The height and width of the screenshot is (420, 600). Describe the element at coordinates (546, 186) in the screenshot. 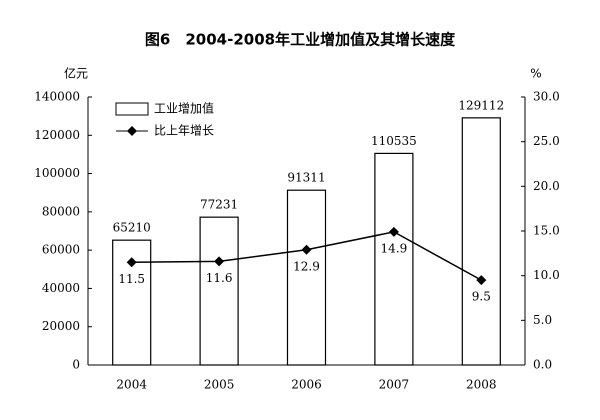

I see `y2-tick-label: 20.0` at that location.